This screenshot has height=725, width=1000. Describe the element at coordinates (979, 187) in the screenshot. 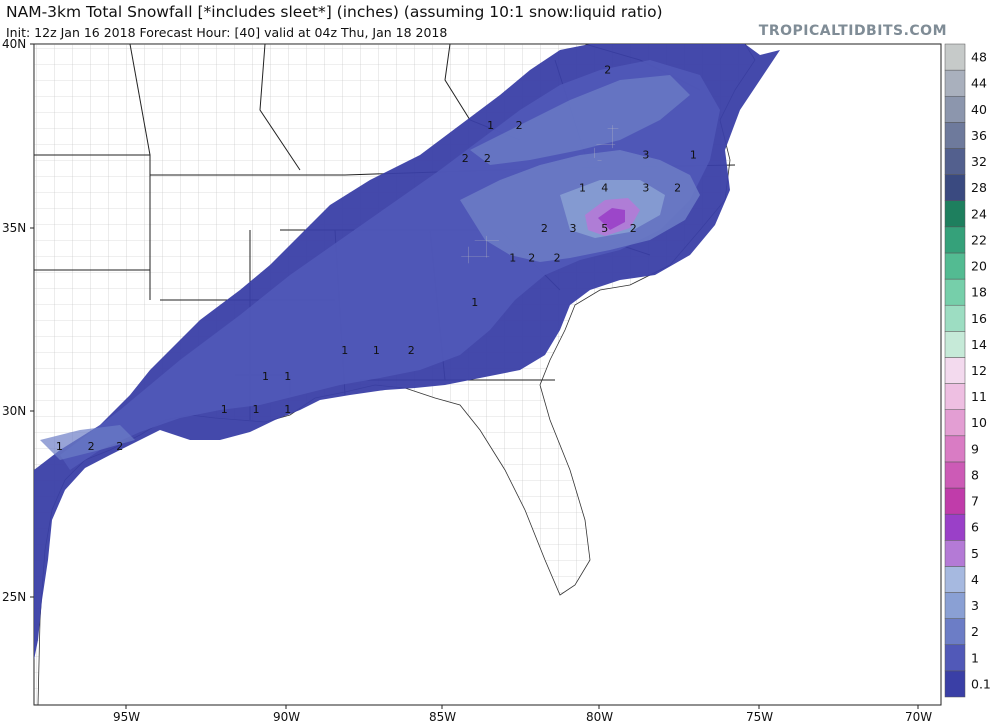

I see `colorbar-label: 28` at that location.